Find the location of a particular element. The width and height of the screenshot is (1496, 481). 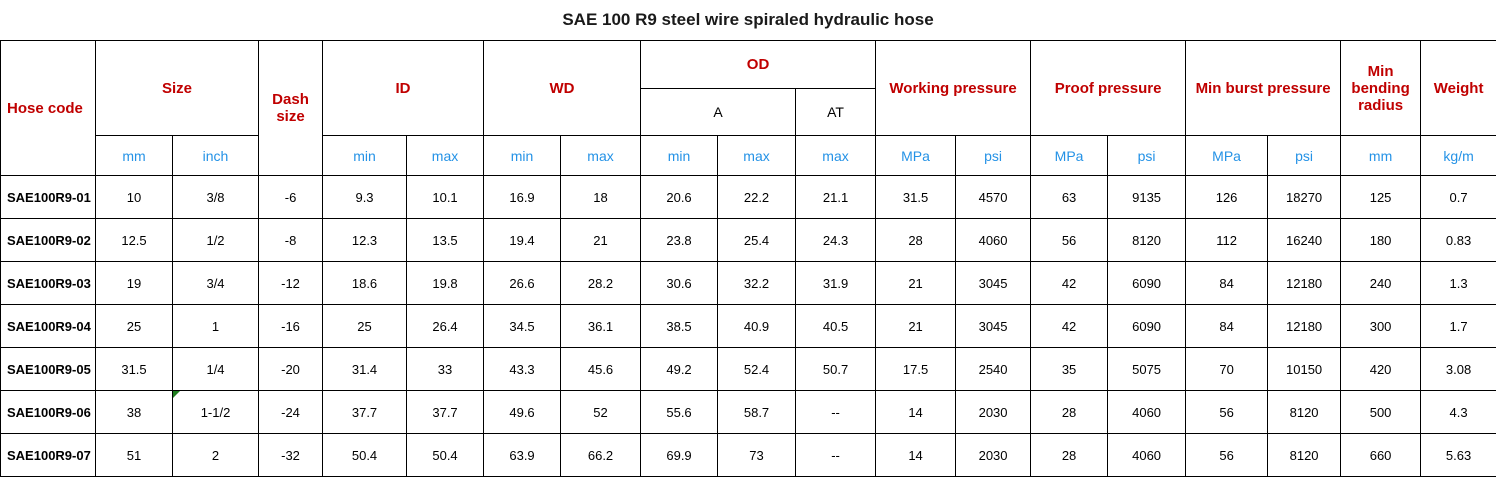

unit-od-at-max: max is located at coordinates (836, 155).